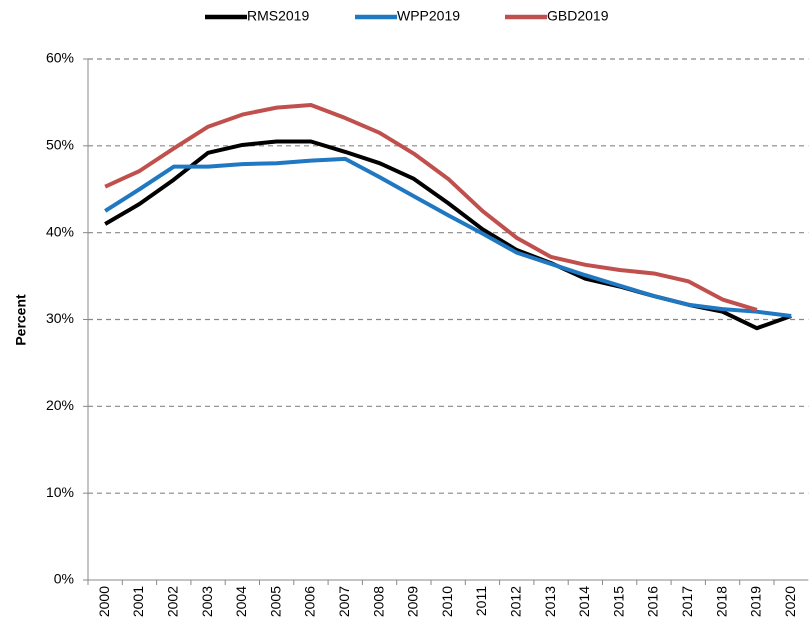  I want to click on legend-label: GBD2019, so click(578, 16).